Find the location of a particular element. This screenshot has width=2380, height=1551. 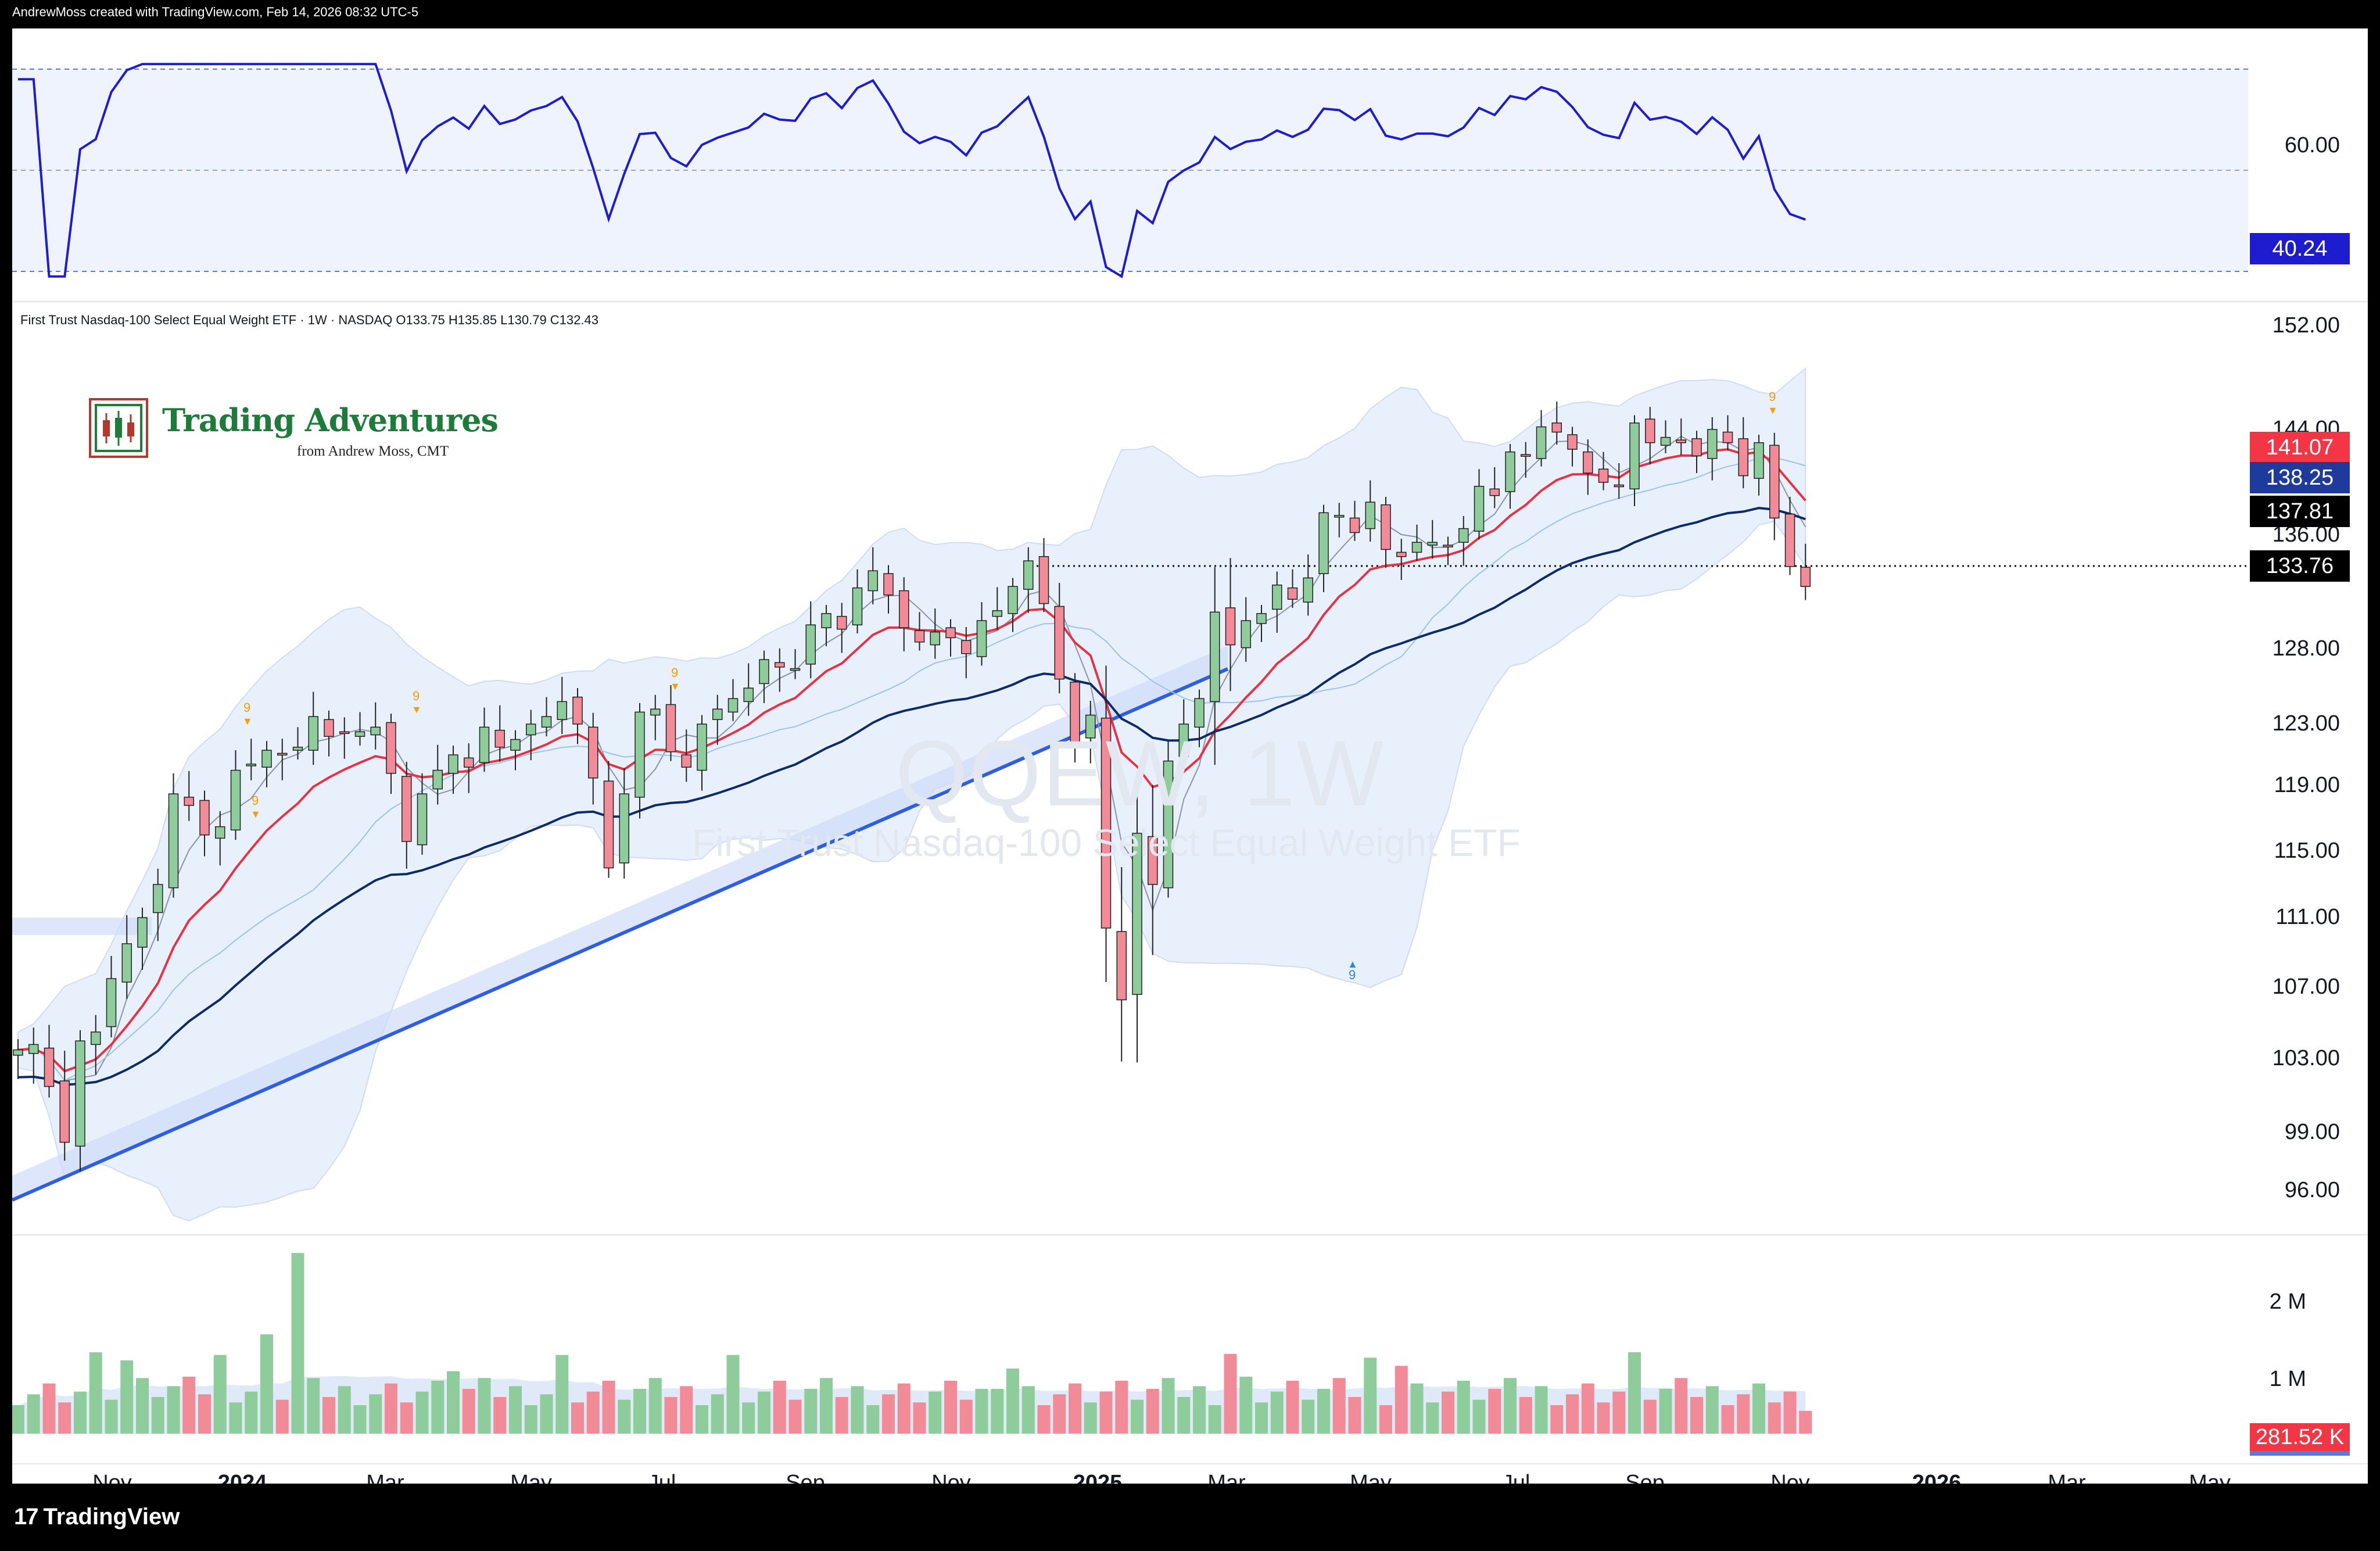

time-tick-label: 2026 is located at coordinates (1937, 1477).